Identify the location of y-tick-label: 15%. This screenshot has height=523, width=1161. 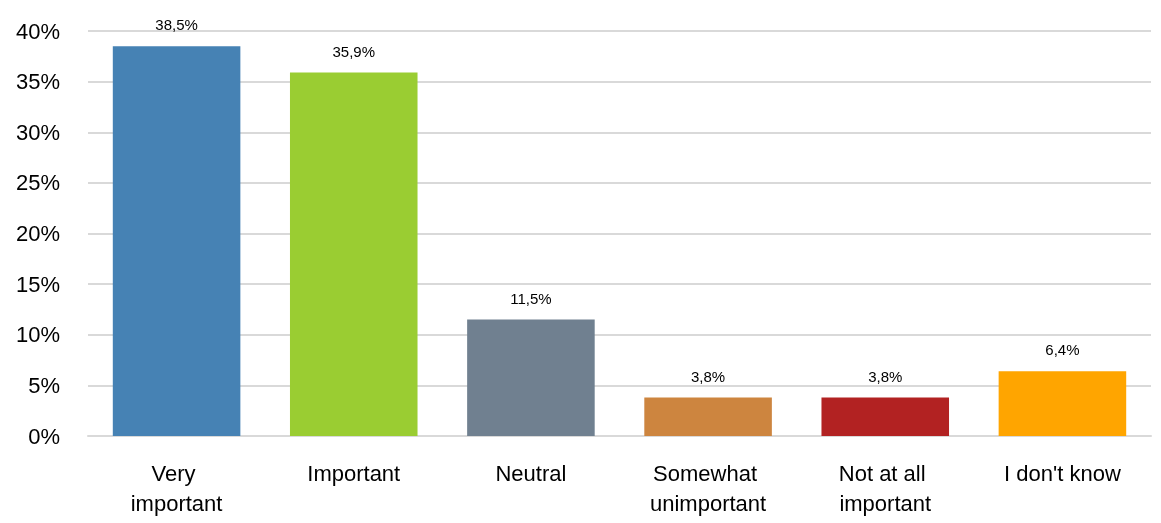
(37, 284).